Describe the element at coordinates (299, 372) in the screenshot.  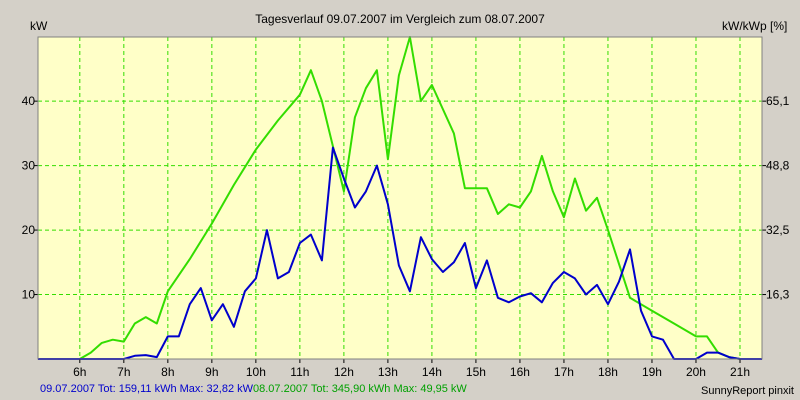
I see `x-tick-label: 11h` at that location.